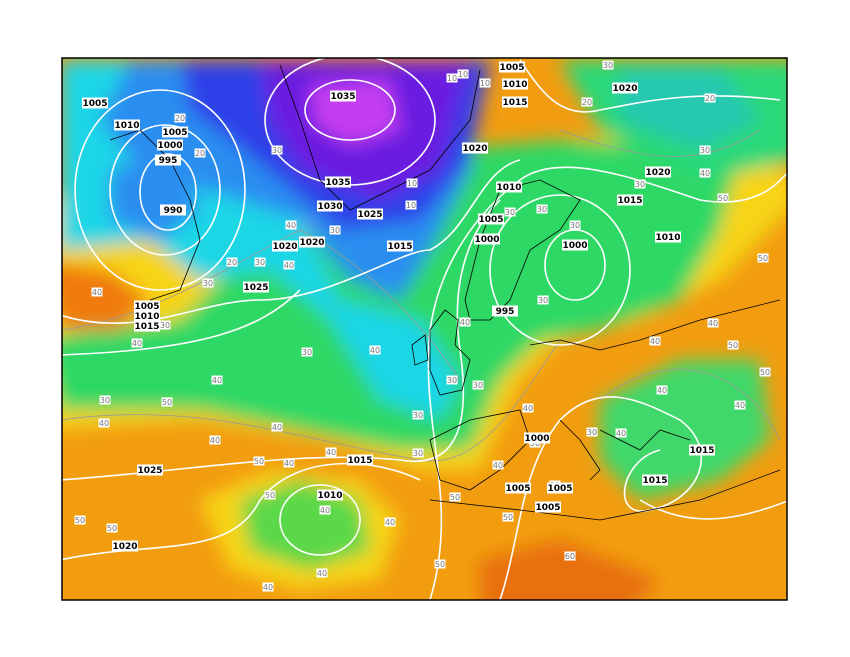 This screenshot has height=657, width=850. I want to click on pressure-label-text: 1035, so click(342, 97).